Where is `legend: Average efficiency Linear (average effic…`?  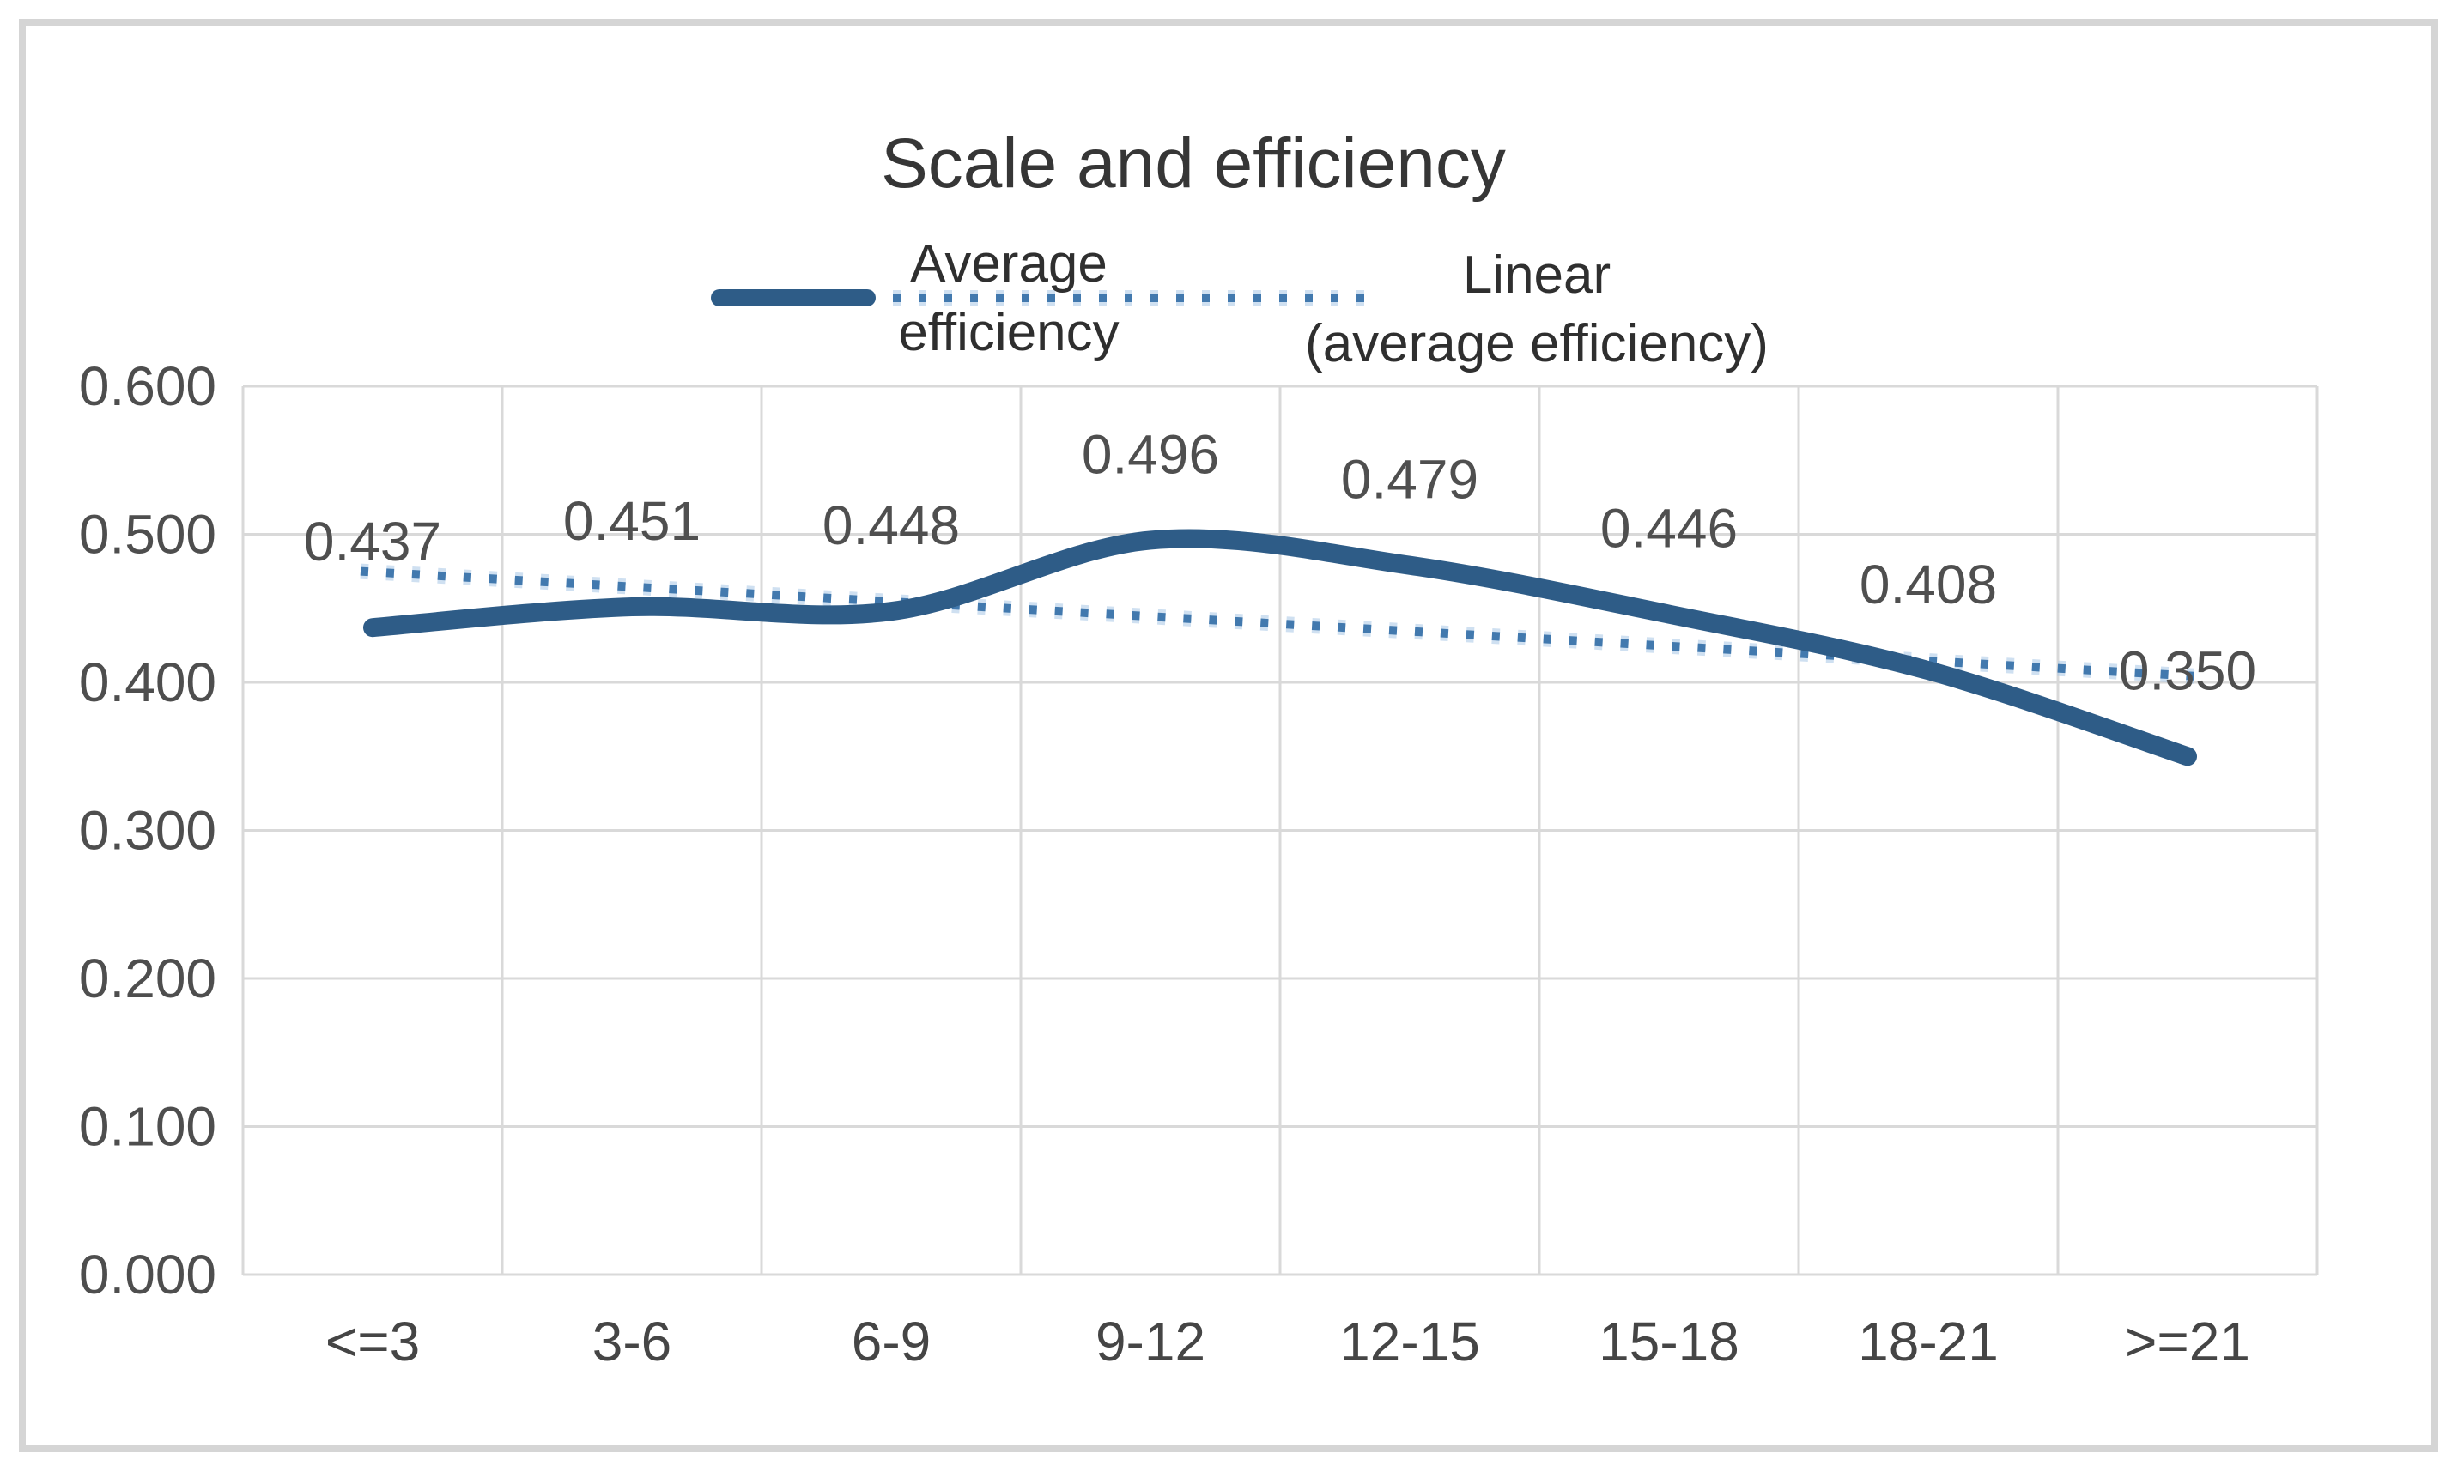
legend: Average efficiency Linear (average effic… is located at coordinates (1240, 303).